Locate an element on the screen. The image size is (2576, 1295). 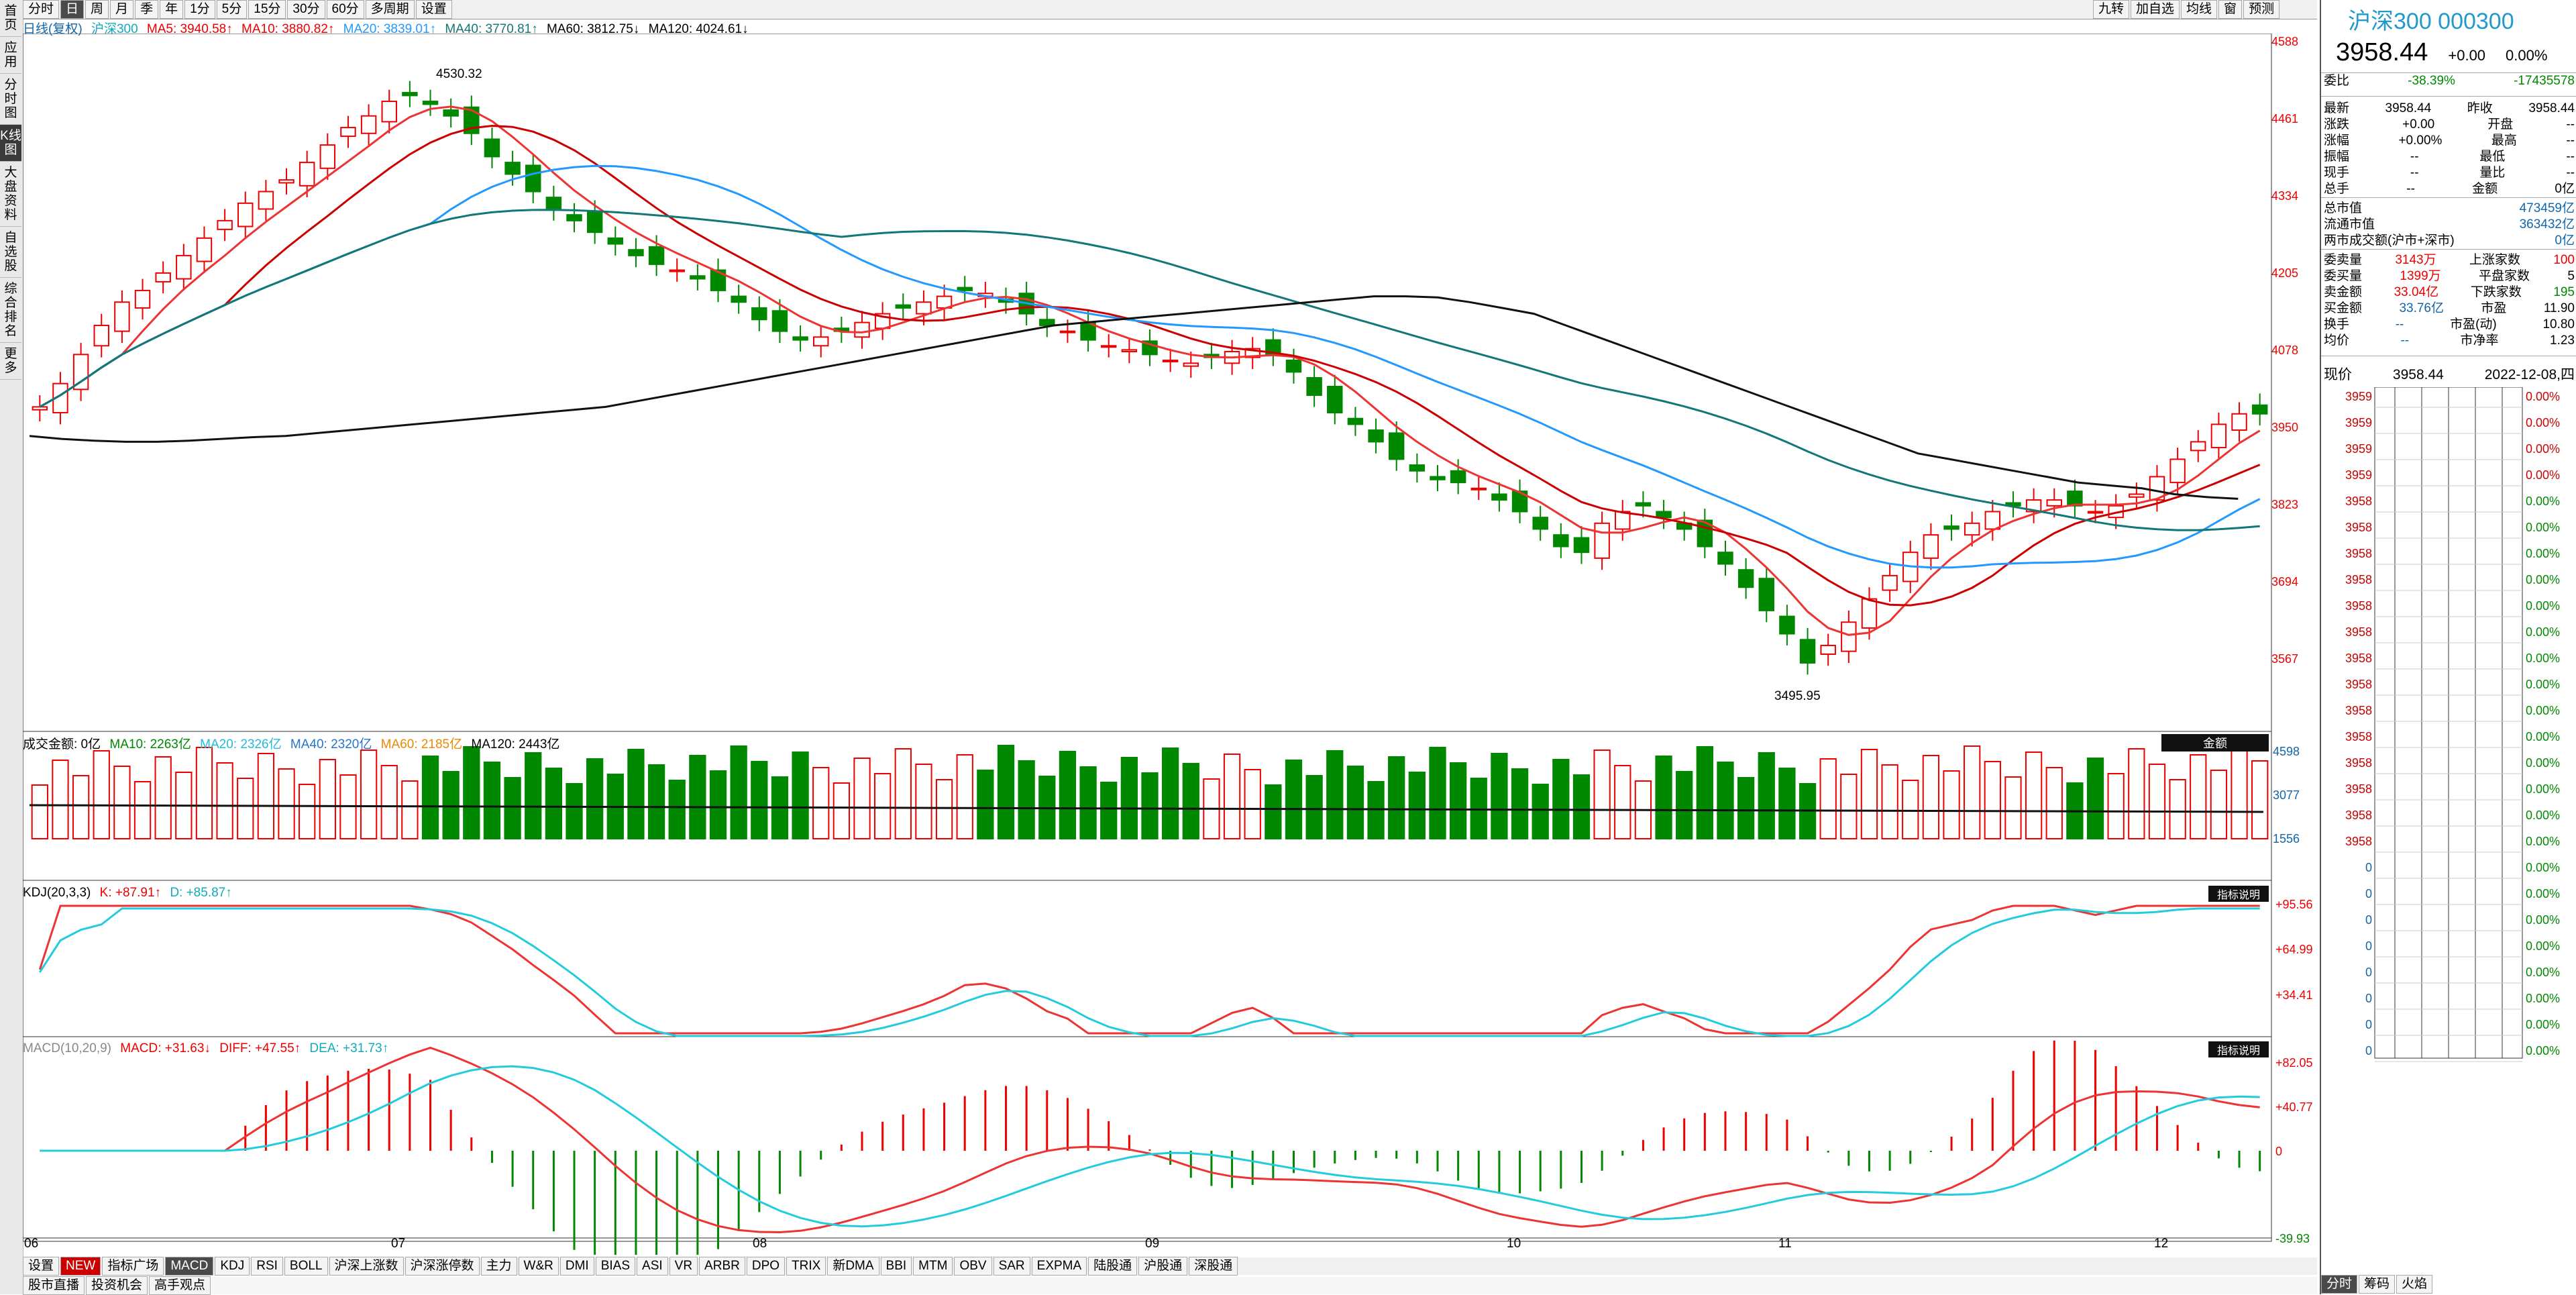
tab-multi-period: 多周期 is located at coordinates (390, 9).